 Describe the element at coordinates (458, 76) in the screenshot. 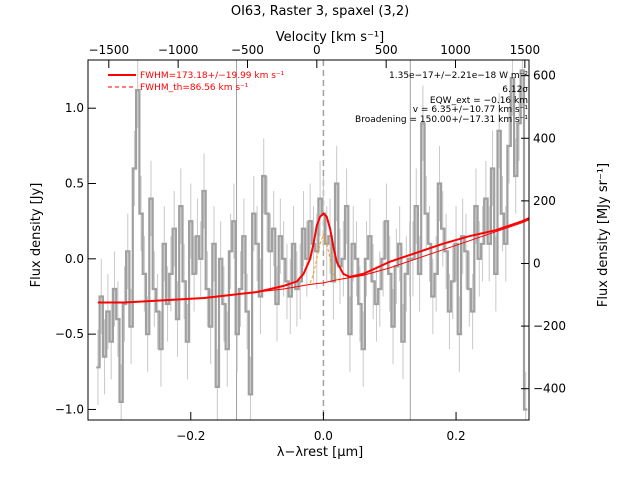

I see `annotation-flux: 1.35e−17+/−2.21e−18 W m⁻²` at that location.